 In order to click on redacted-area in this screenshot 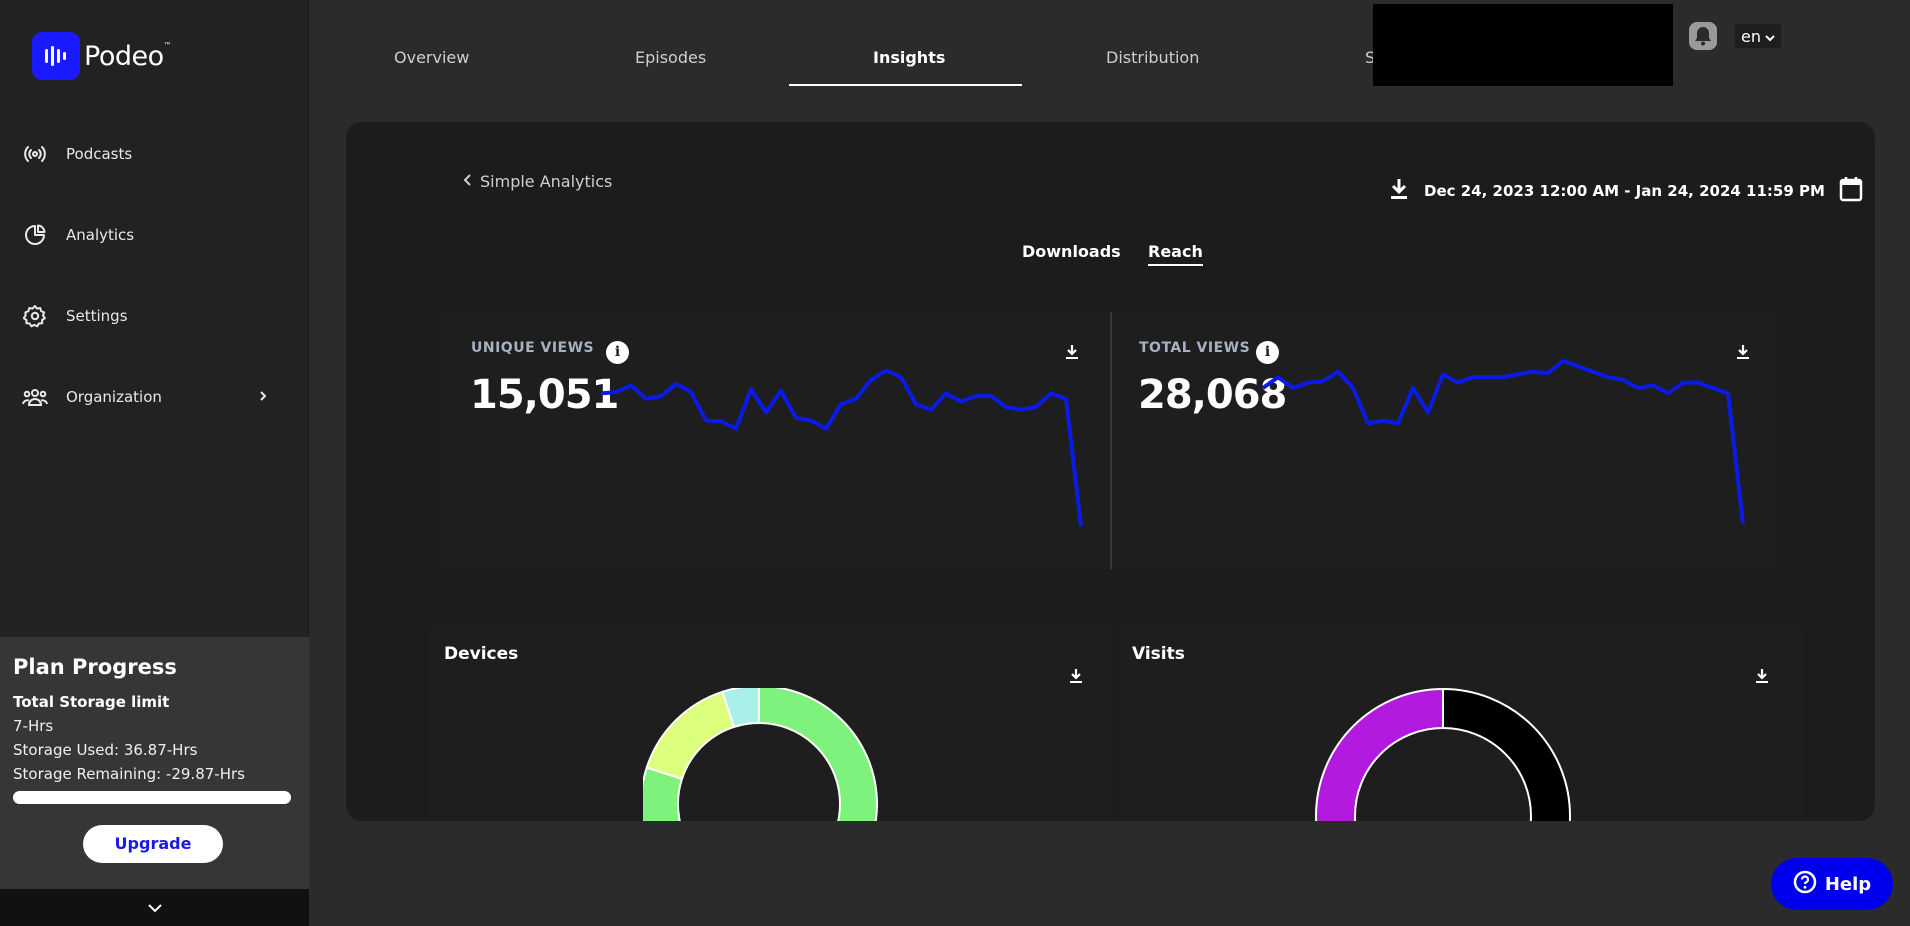, I will do `click(1523, 45)`.